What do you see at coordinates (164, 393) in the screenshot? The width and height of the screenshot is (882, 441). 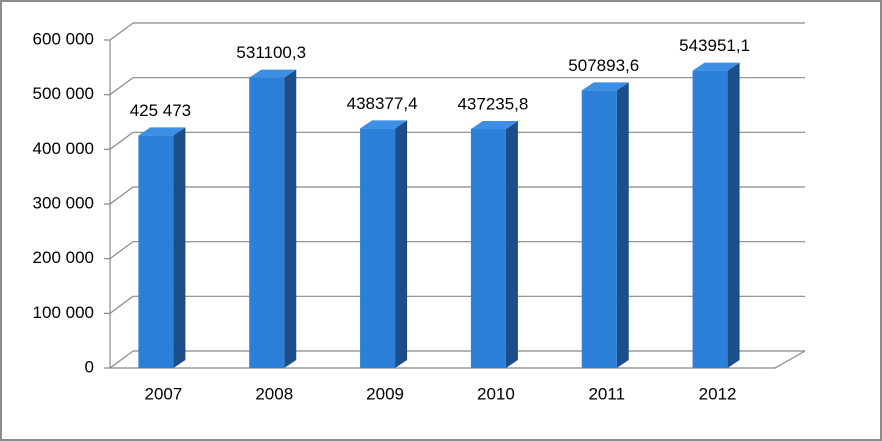 I see `x-tick-label: 2007` at bounding box center [164, 393].